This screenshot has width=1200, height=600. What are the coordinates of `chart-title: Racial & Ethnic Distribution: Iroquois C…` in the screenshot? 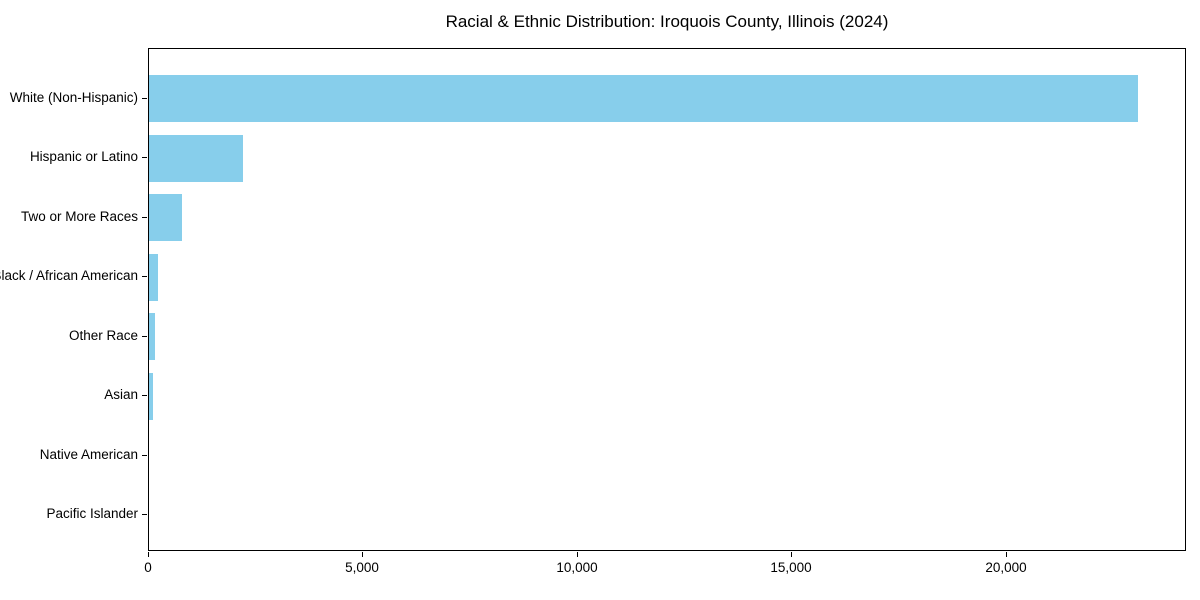 It's located at (667, 21).